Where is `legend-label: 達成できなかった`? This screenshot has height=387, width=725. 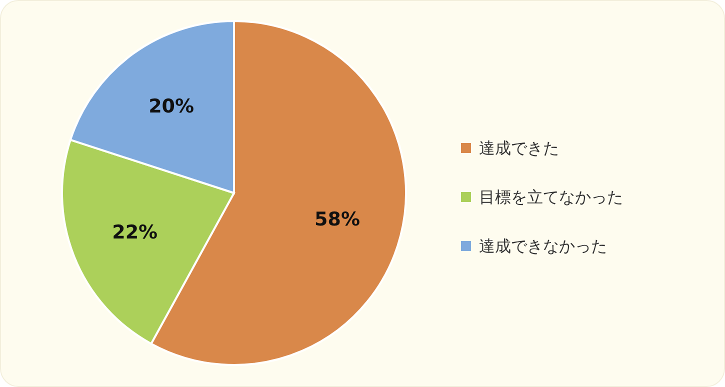
legend-label: 達成できなかった is located at coordinates (543, 246).